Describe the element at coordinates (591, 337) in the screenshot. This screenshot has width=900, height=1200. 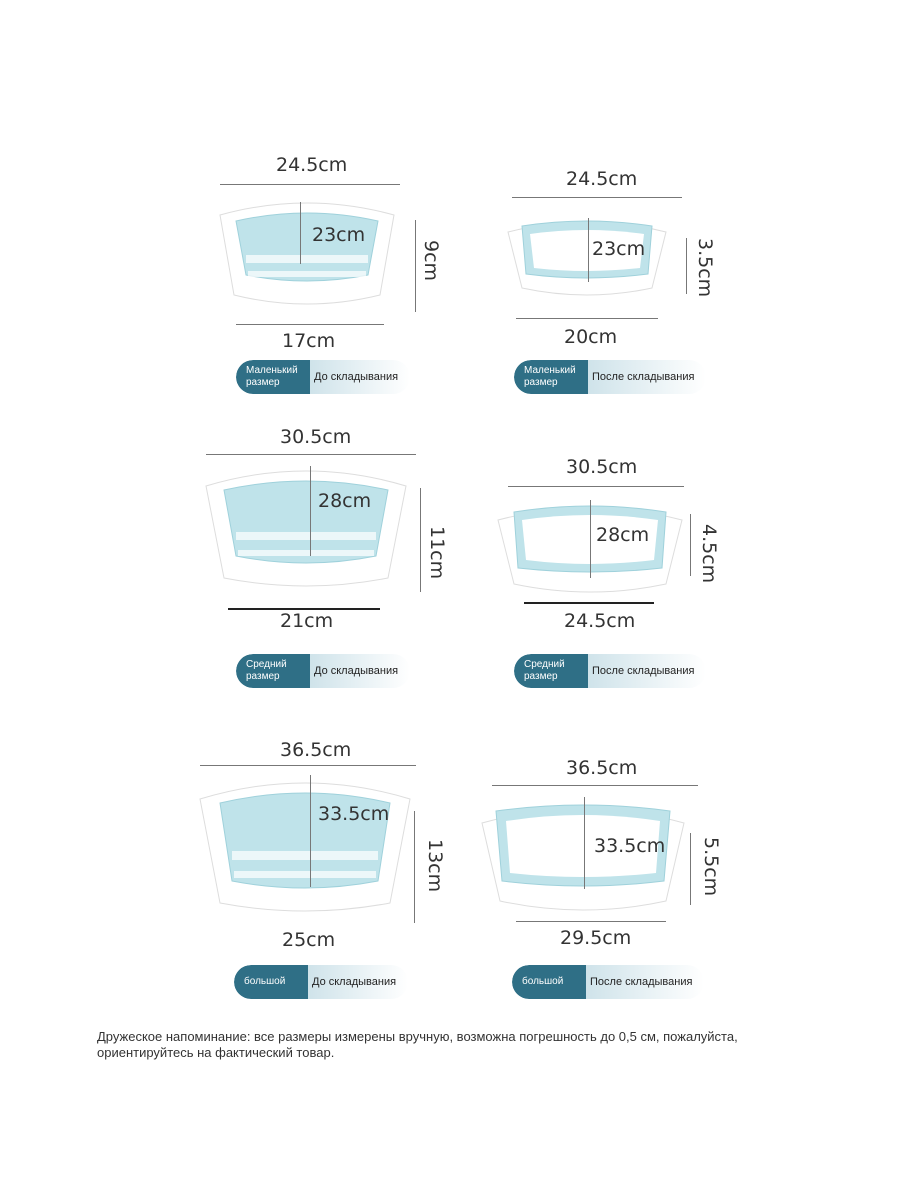
I see `bottom-width: 20cm` at that location.